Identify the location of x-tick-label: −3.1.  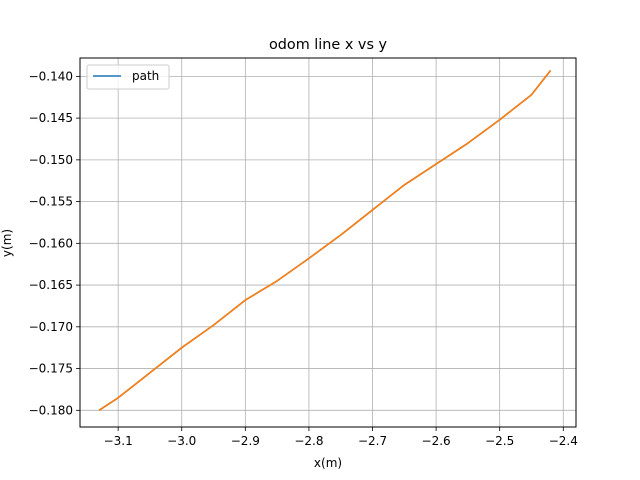
(118, 441).